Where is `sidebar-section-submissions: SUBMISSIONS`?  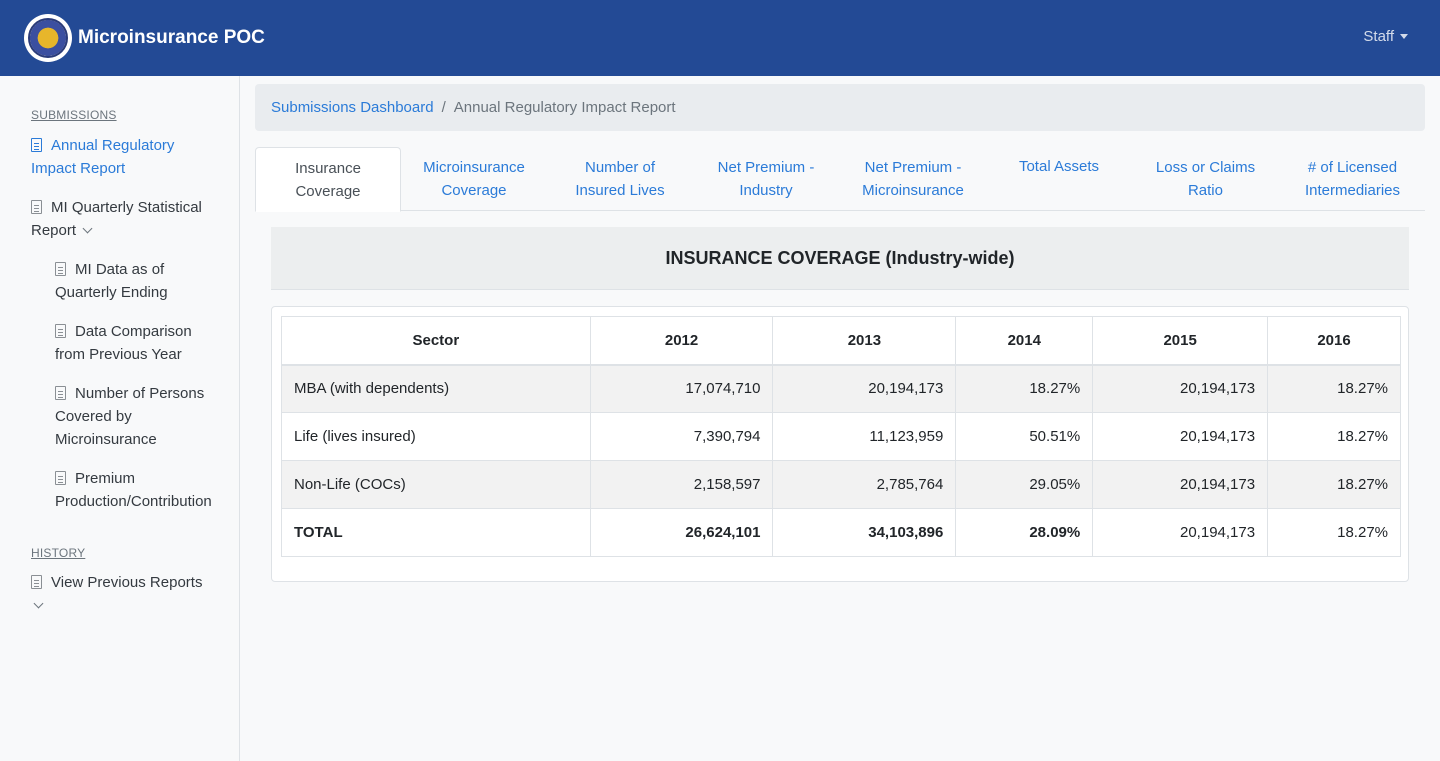
sidebar-section-submissions: SUBMISSIONS is located at coordinates (74, 115).